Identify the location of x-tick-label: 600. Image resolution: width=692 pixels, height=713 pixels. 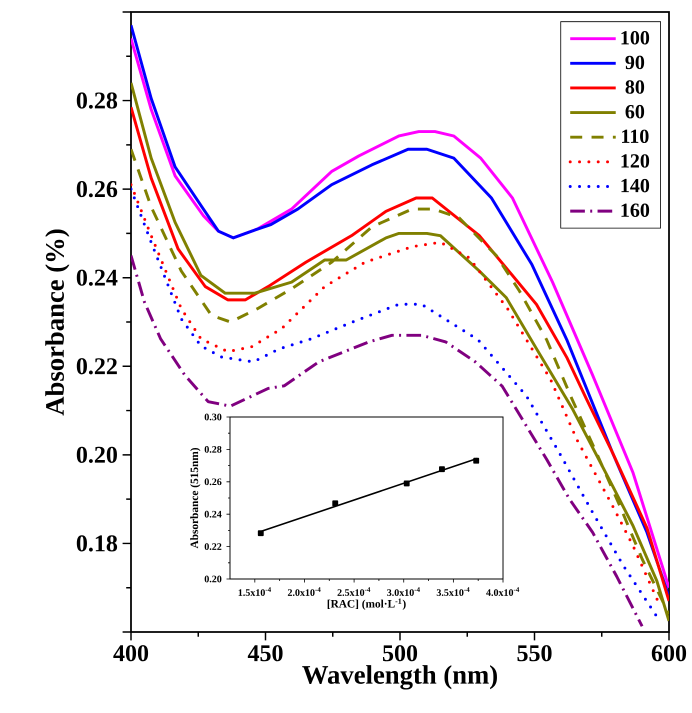
(669, 653).